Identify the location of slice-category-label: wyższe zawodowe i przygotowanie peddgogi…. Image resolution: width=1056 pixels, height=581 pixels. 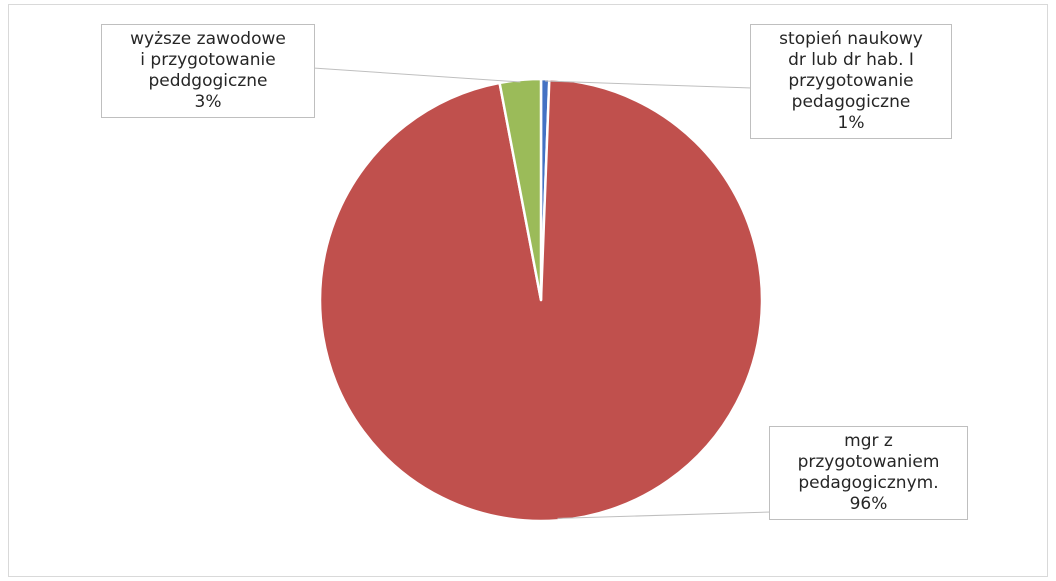
(208, 60).